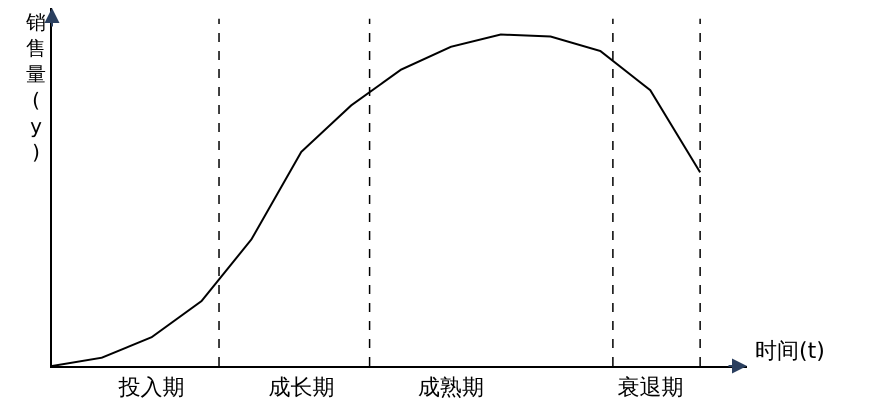 The image size is (877, 410). What do you see at coordinates (650, 387) in the screenshot?
I see `x-tick-label: 衰退期` at bounding box center [650, 387].